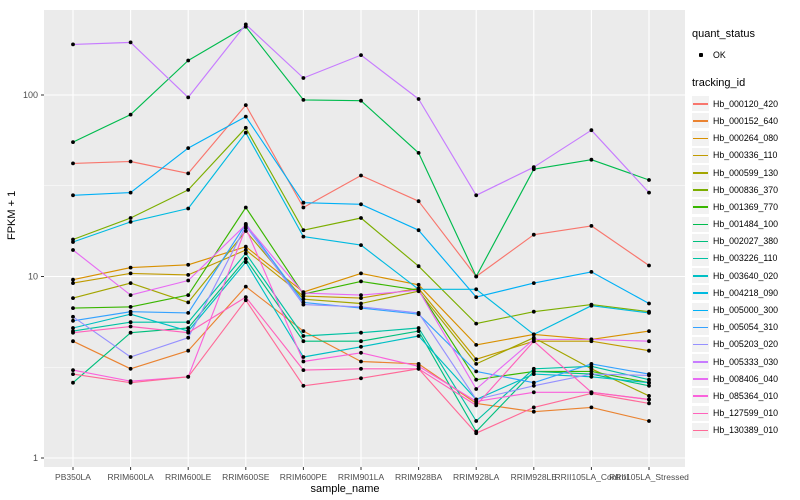  I want to click on x-tick-label: RRII105LA_Control, so click(592, 477).